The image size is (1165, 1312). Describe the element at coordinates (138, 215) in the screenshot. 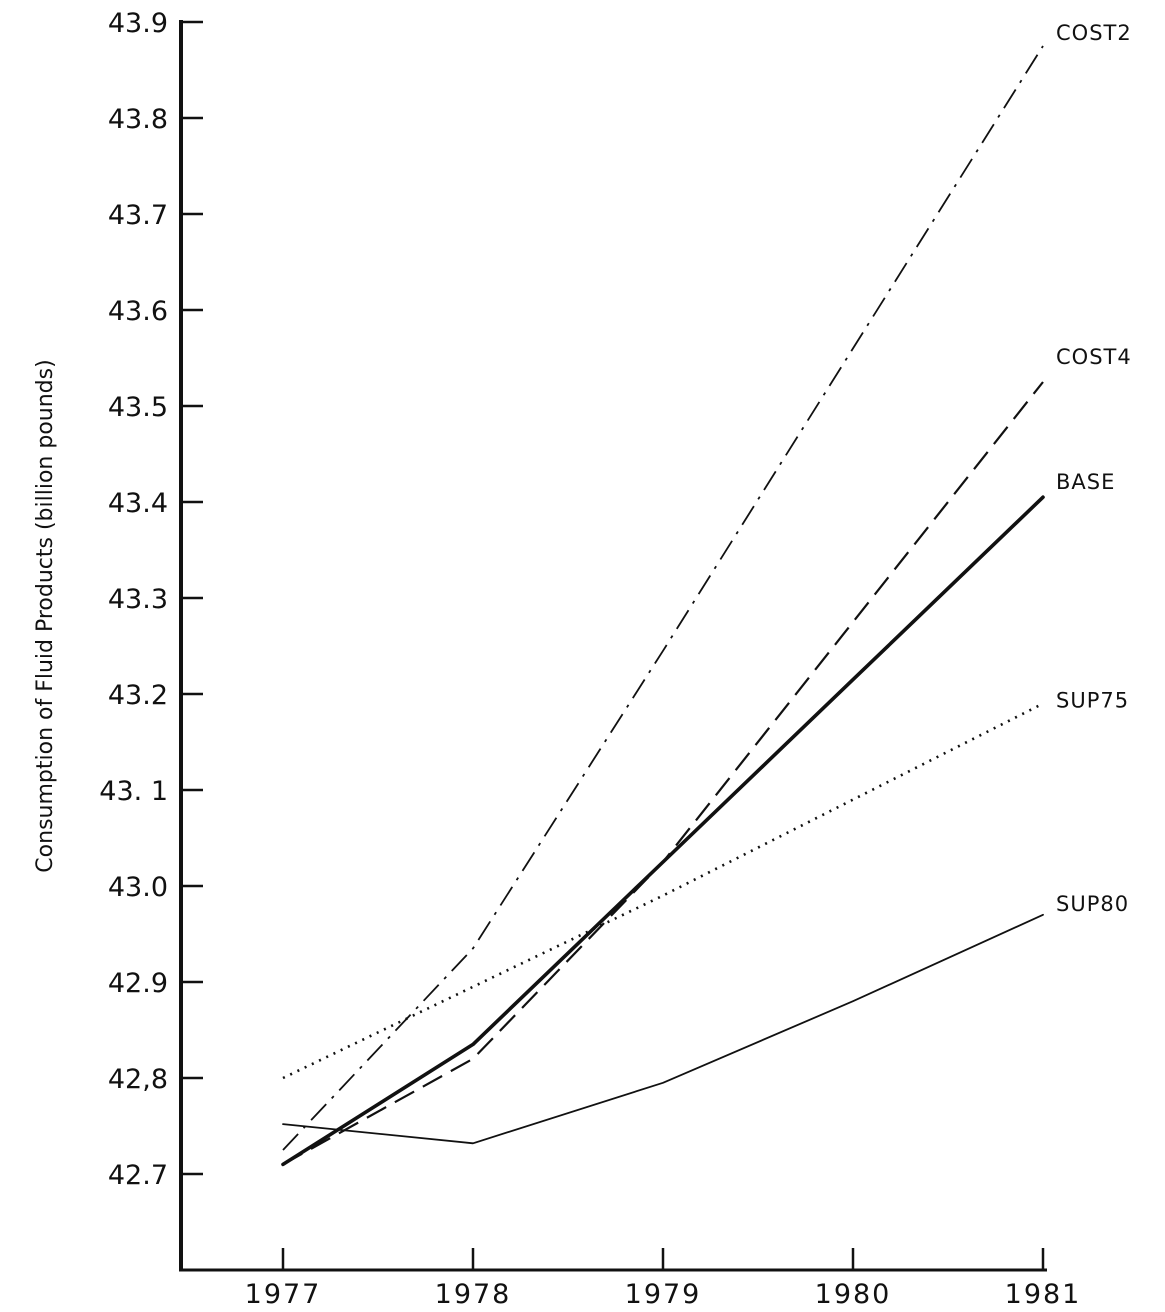

I see `y-tick-label: 43.7` at that location.